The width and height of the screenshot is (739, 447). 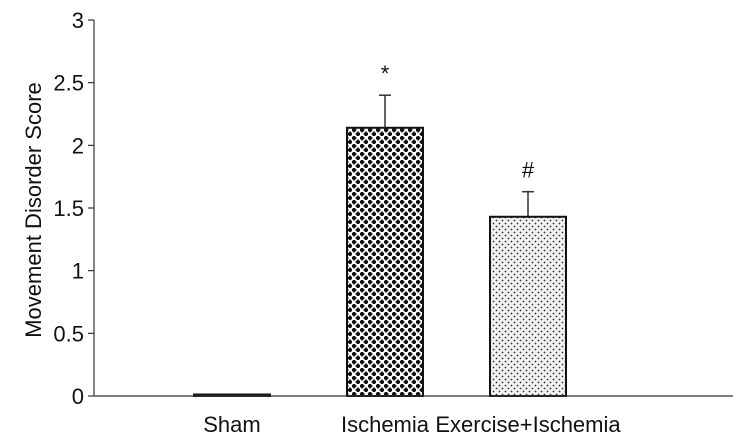 What do you see at coordinates (528, 424) in the screenshot?
I see `x-category-label: Exercise+Ischemia` at bounding box center [528, 424].